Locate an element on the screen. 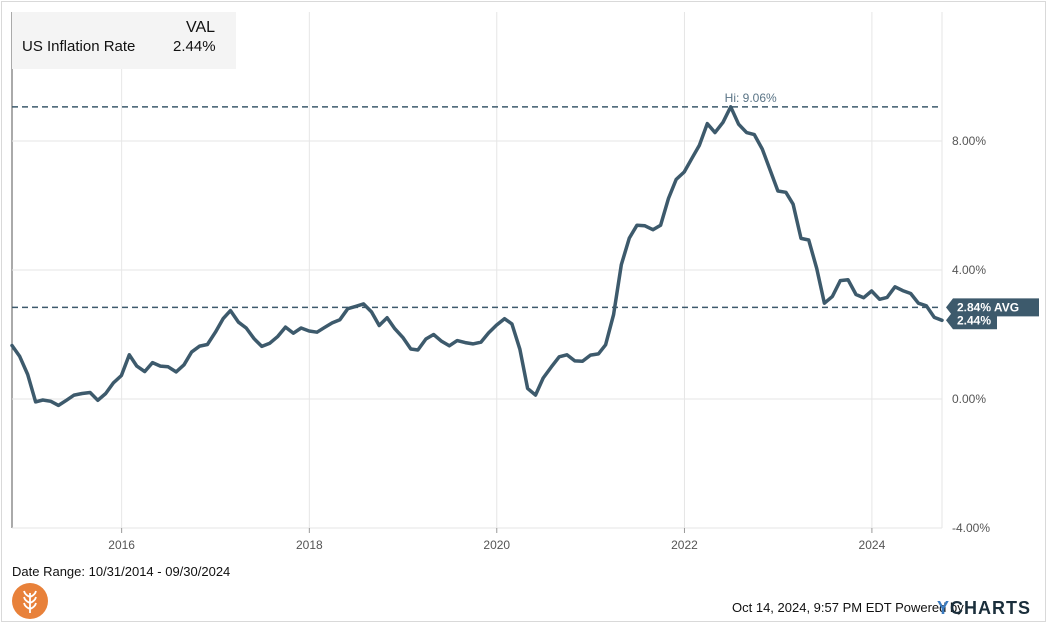  x-tick-label: 2016 is located at coordinates (121, 545).